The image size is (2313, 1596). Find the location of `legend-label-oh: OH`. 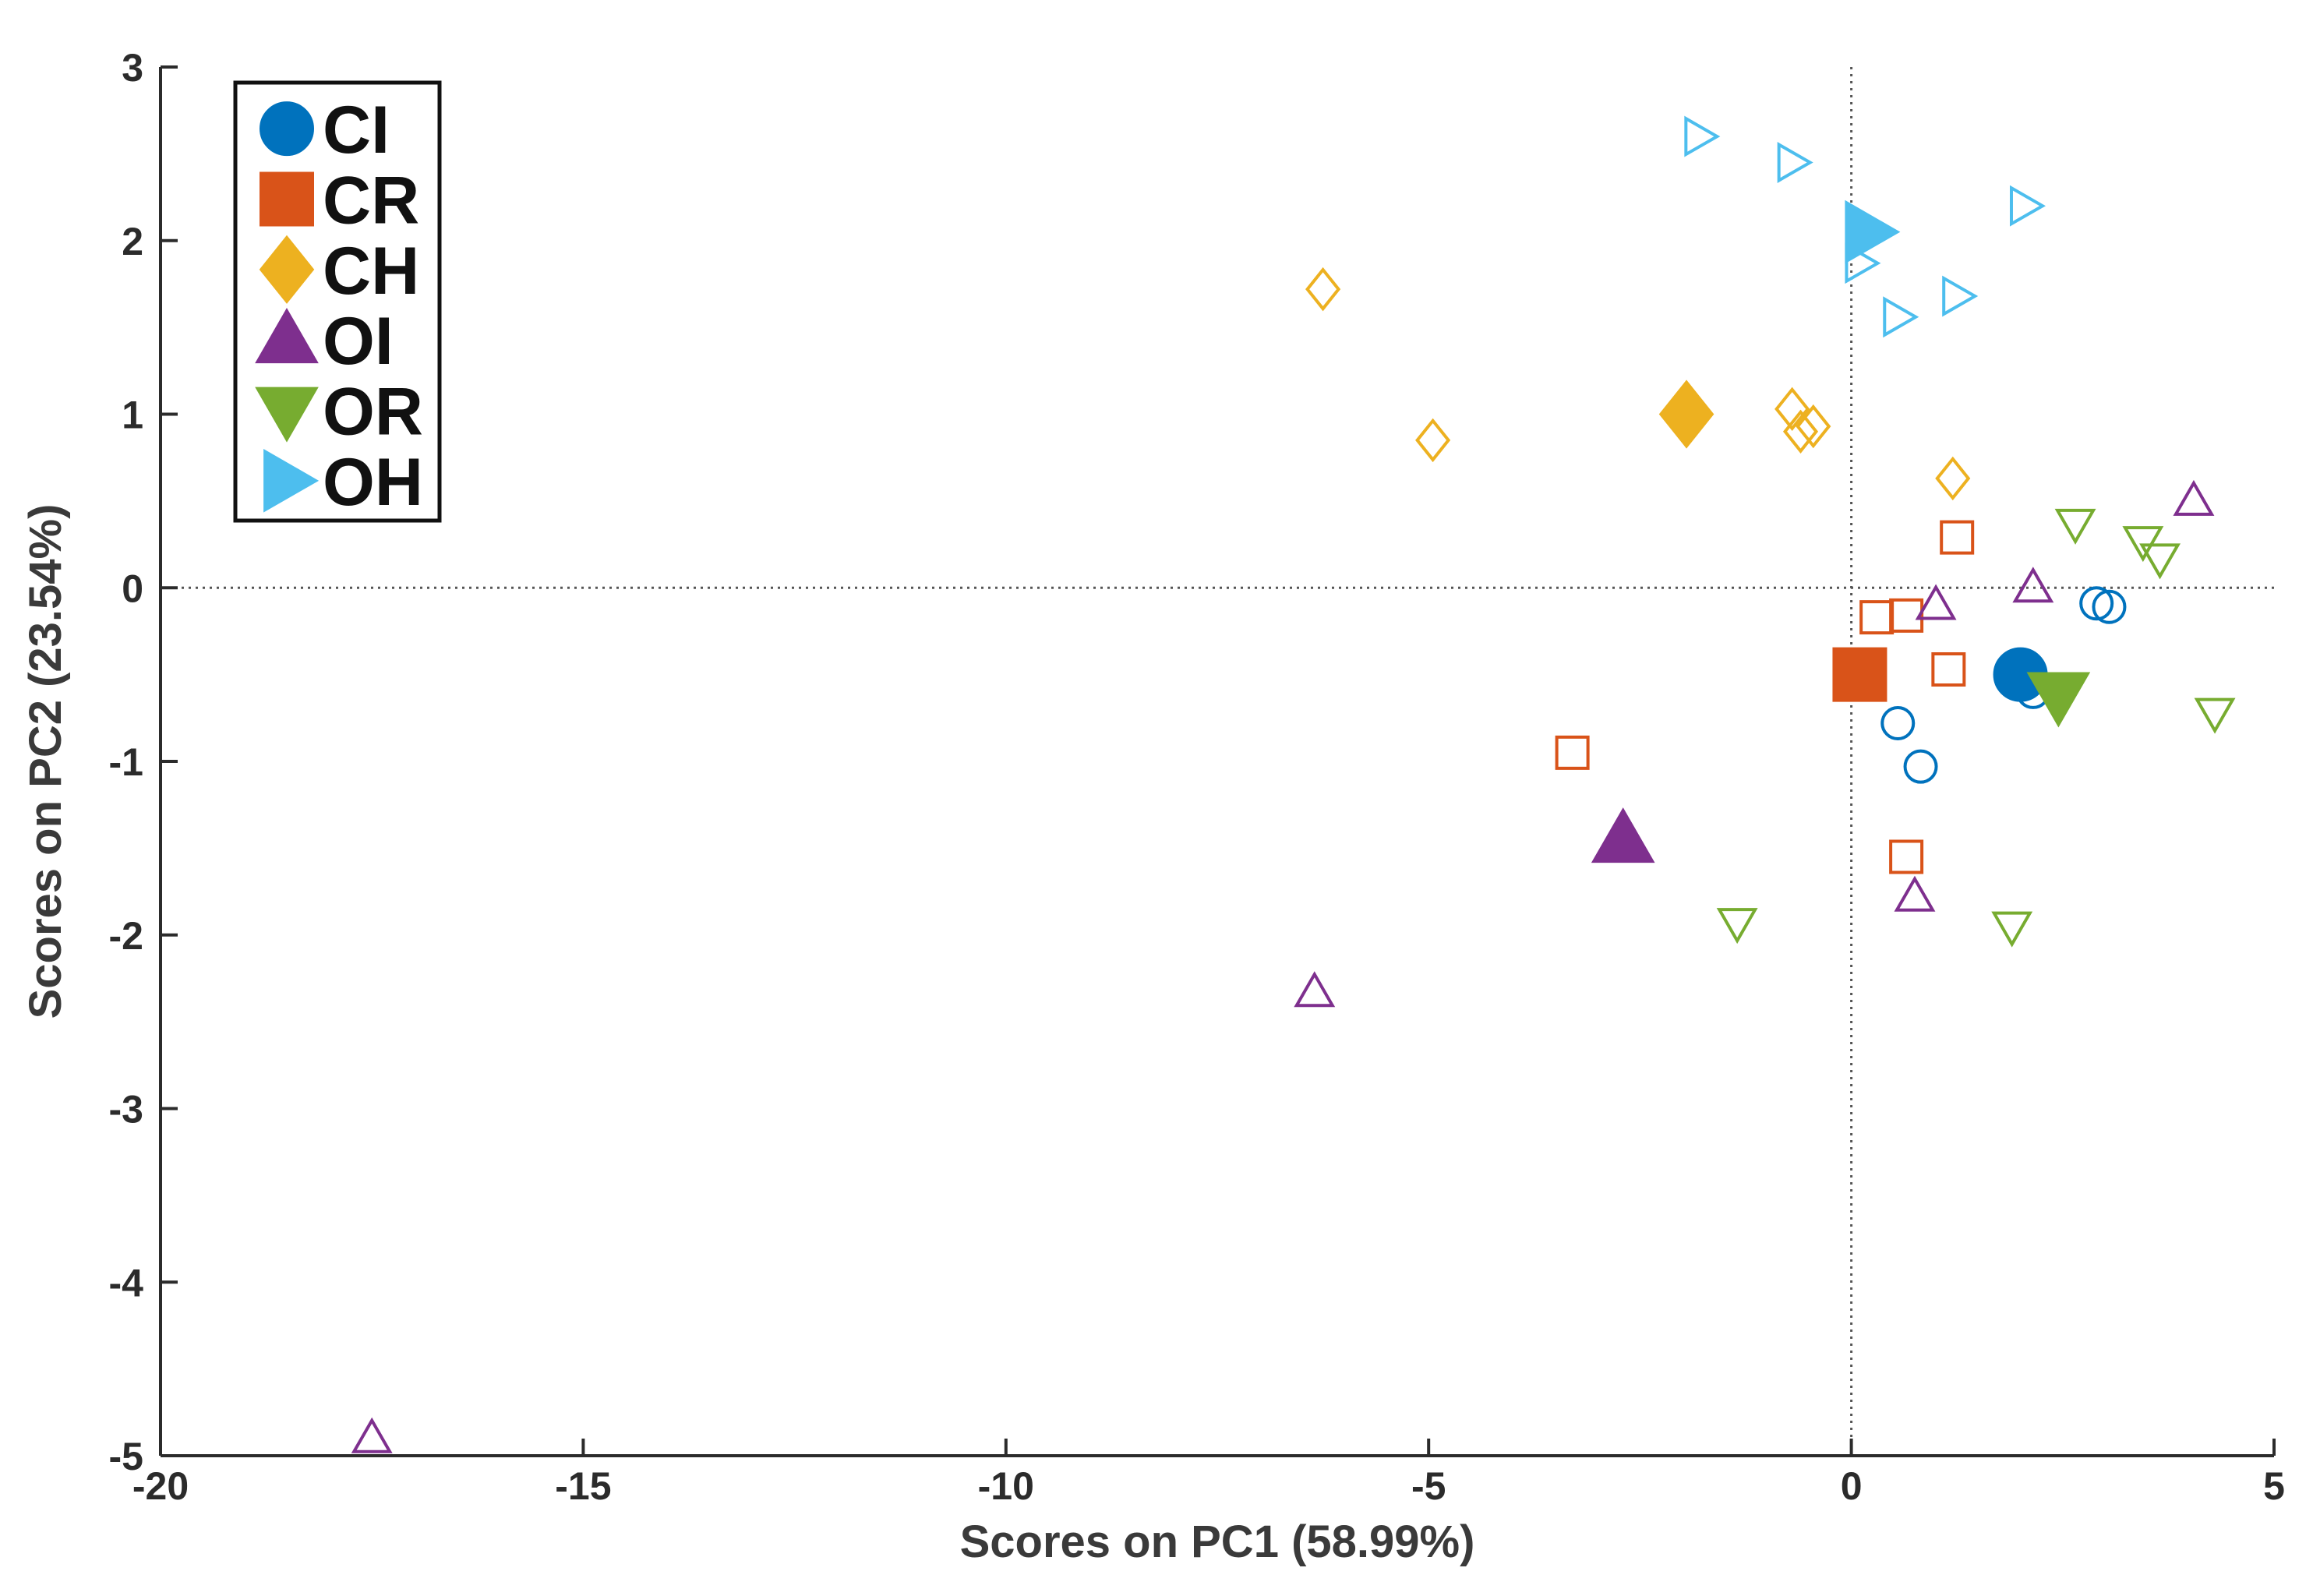

legend-label-oh: OH is located at coordinates (373, 482).